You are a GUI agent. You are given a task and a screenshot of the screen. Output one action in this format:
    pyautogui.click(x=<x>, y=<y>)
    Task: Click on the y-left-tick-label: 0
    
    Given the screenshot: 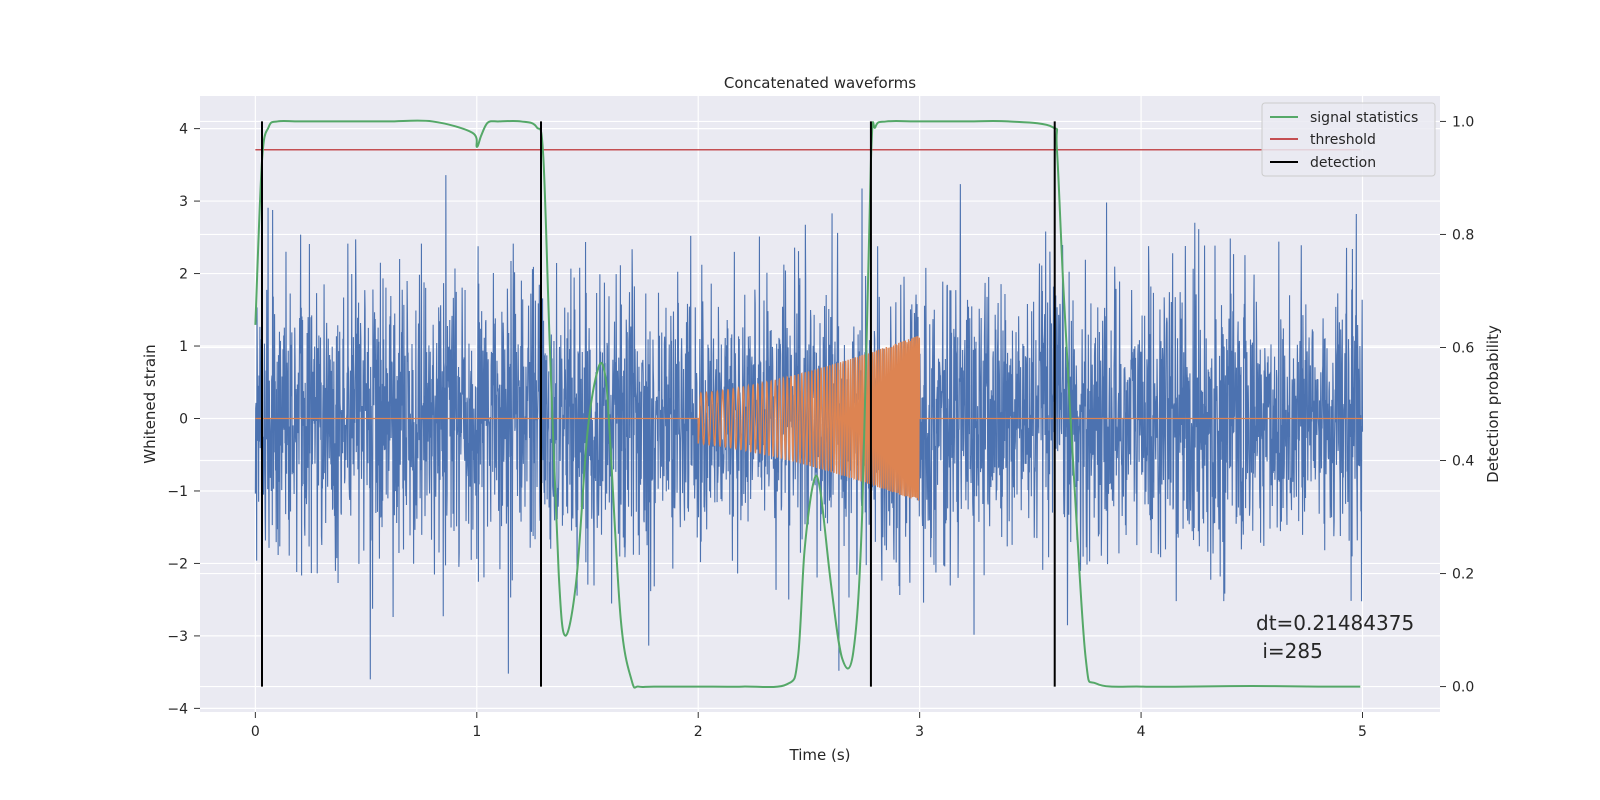 What is the action you would take?
    pyautogui.click(x=183, y=419)
    